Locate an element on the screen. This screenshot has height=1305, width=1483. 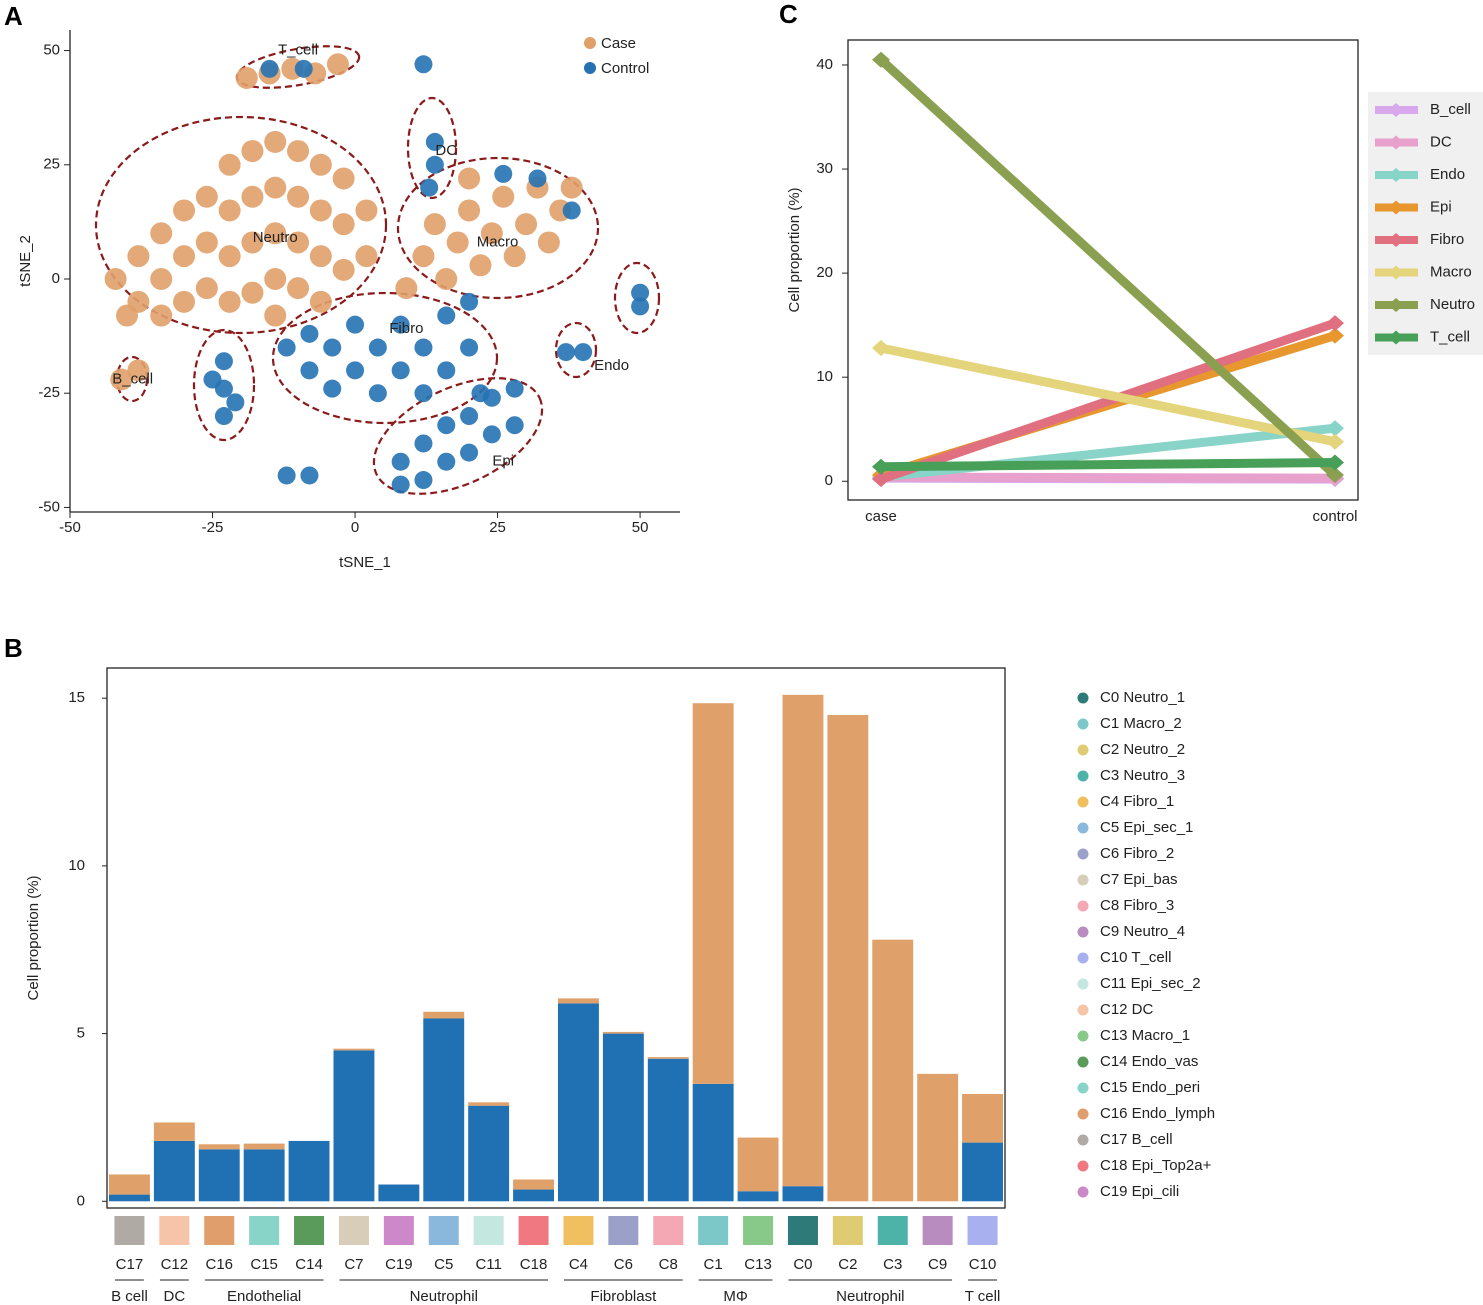
y-tick-label: 0 is located at coordinates (829, 480).